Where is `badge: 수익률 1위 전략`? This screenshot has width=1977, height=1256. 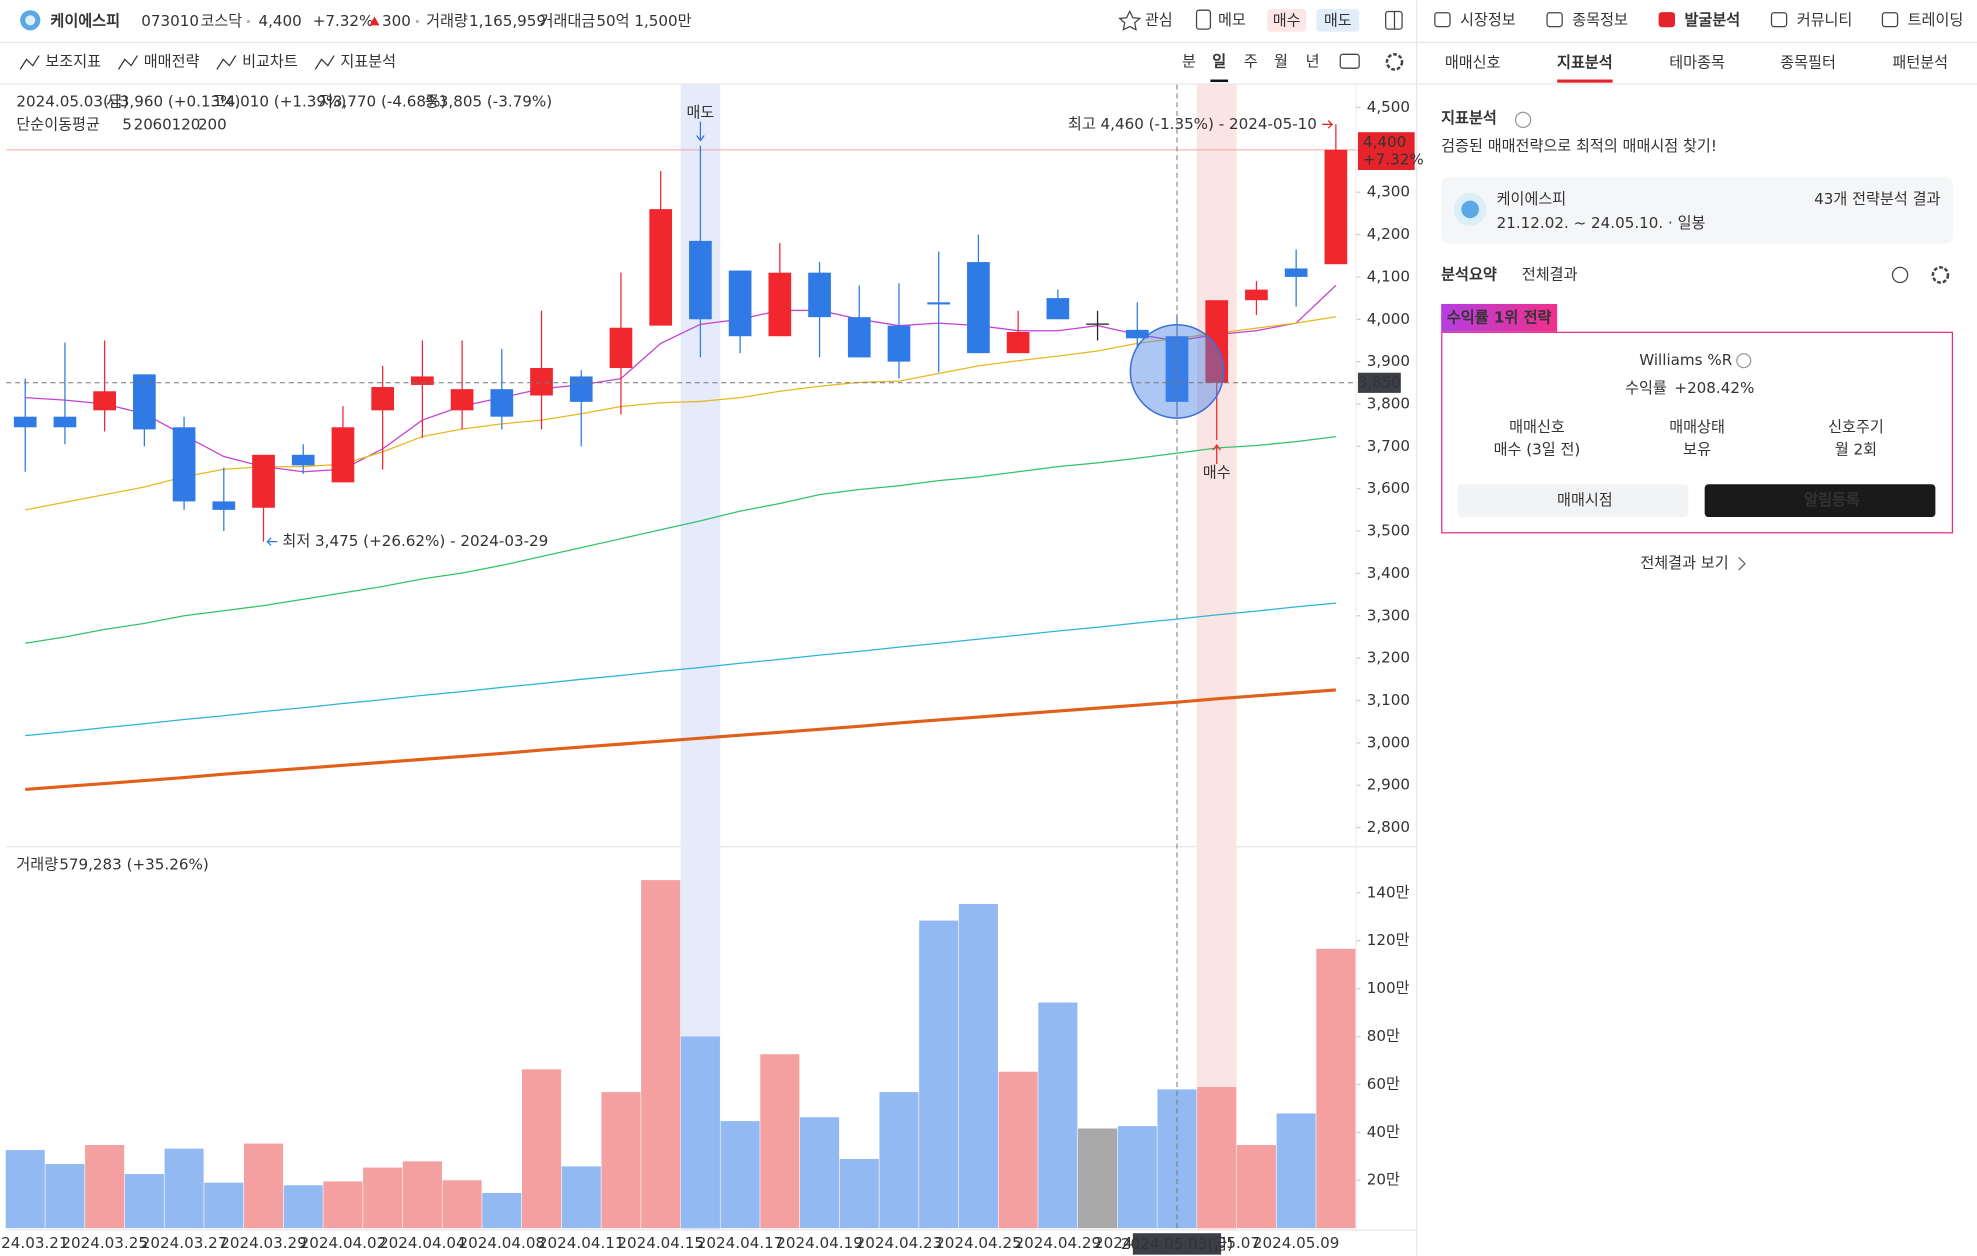
badge: 수익률 1위 전략 is located at coordinates (1499, 317).